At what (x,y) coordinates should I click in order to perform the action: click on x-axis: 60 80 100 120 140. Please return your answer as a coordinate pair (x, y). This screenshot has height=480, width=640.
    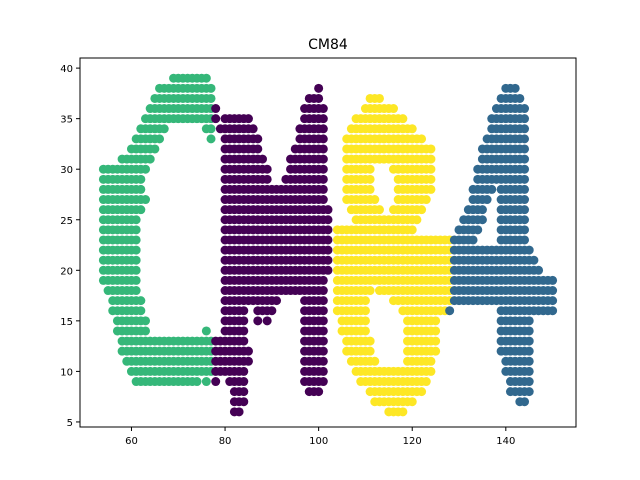
    Looking at the image, I should click on (320, 437).